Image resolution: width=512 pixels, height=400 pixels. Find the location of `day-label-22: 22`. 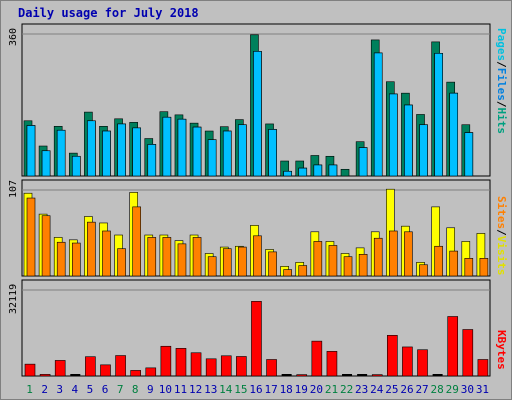

day-label-22: 22 is located at coordinates (346, 389).